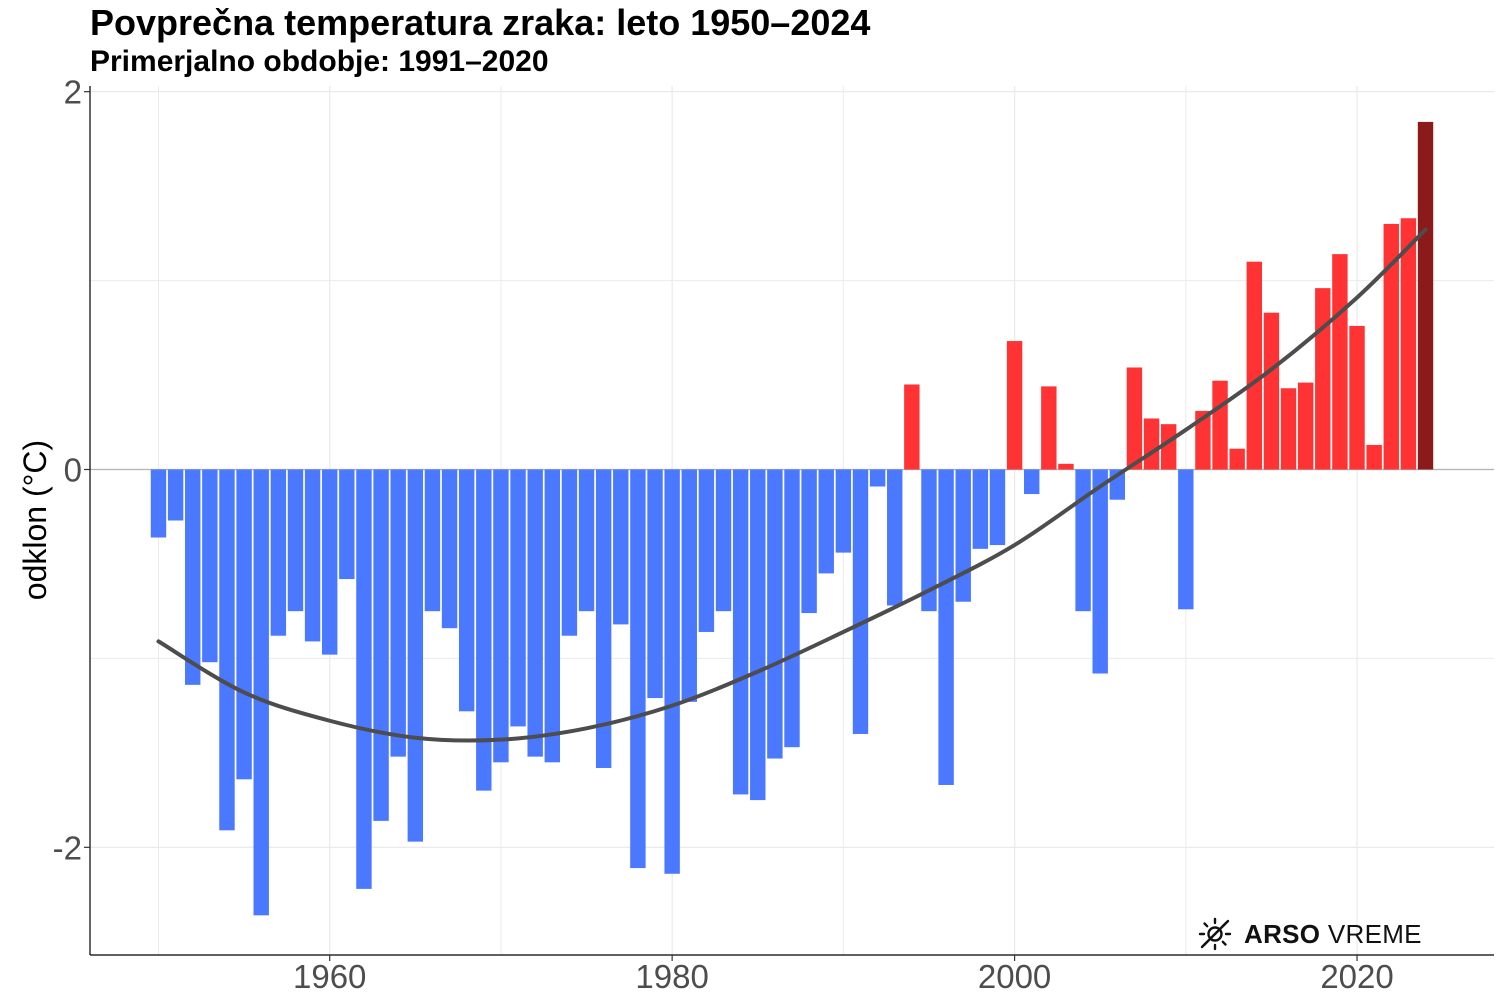 This screenshot has height=1000, width=1500. What do you see at coordinates (319, 61) in the screenshot?
I see `chart-subtitle: Primerjalno obdobje: 1991–2020` at bounding box center [319, 61].